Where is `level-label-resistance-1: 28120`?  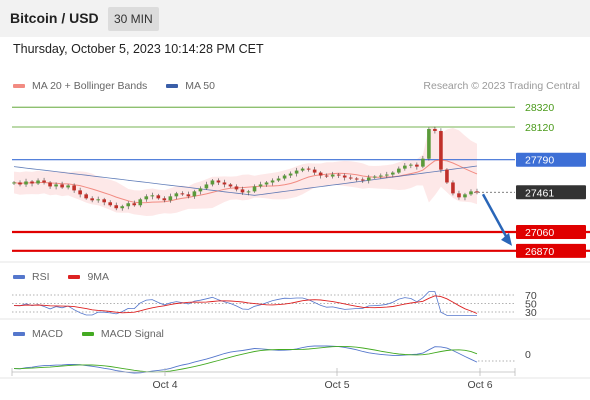 level-label-resistance-1: 28120 is located at coordinates (539, 128).